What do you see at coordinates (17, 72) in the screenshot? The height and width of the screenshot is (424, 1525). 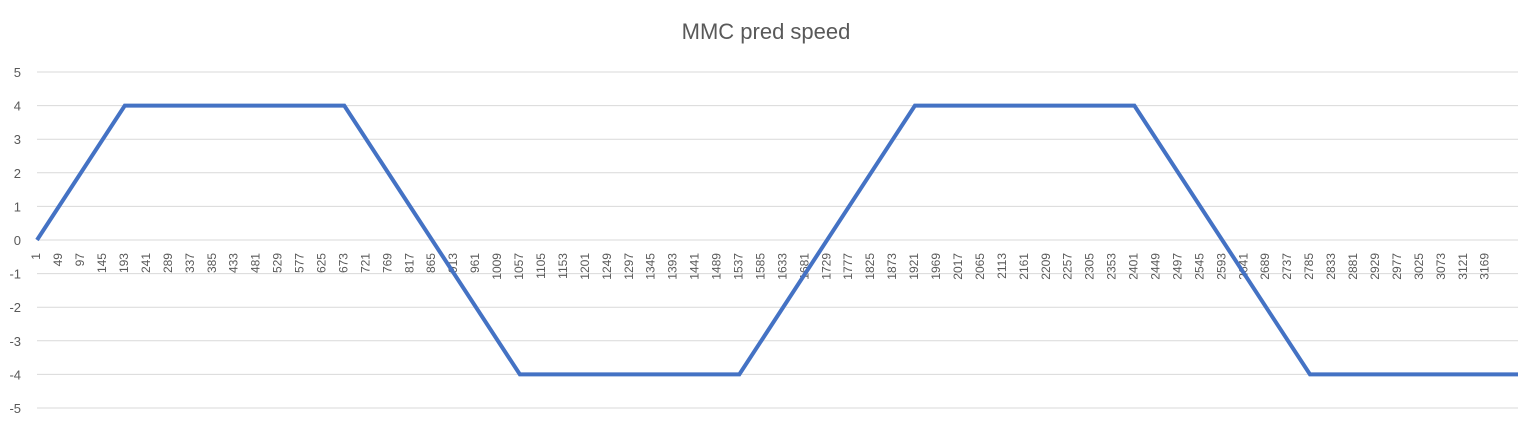 I see `y-tick-label: 5` at bounding box center [17, 72].